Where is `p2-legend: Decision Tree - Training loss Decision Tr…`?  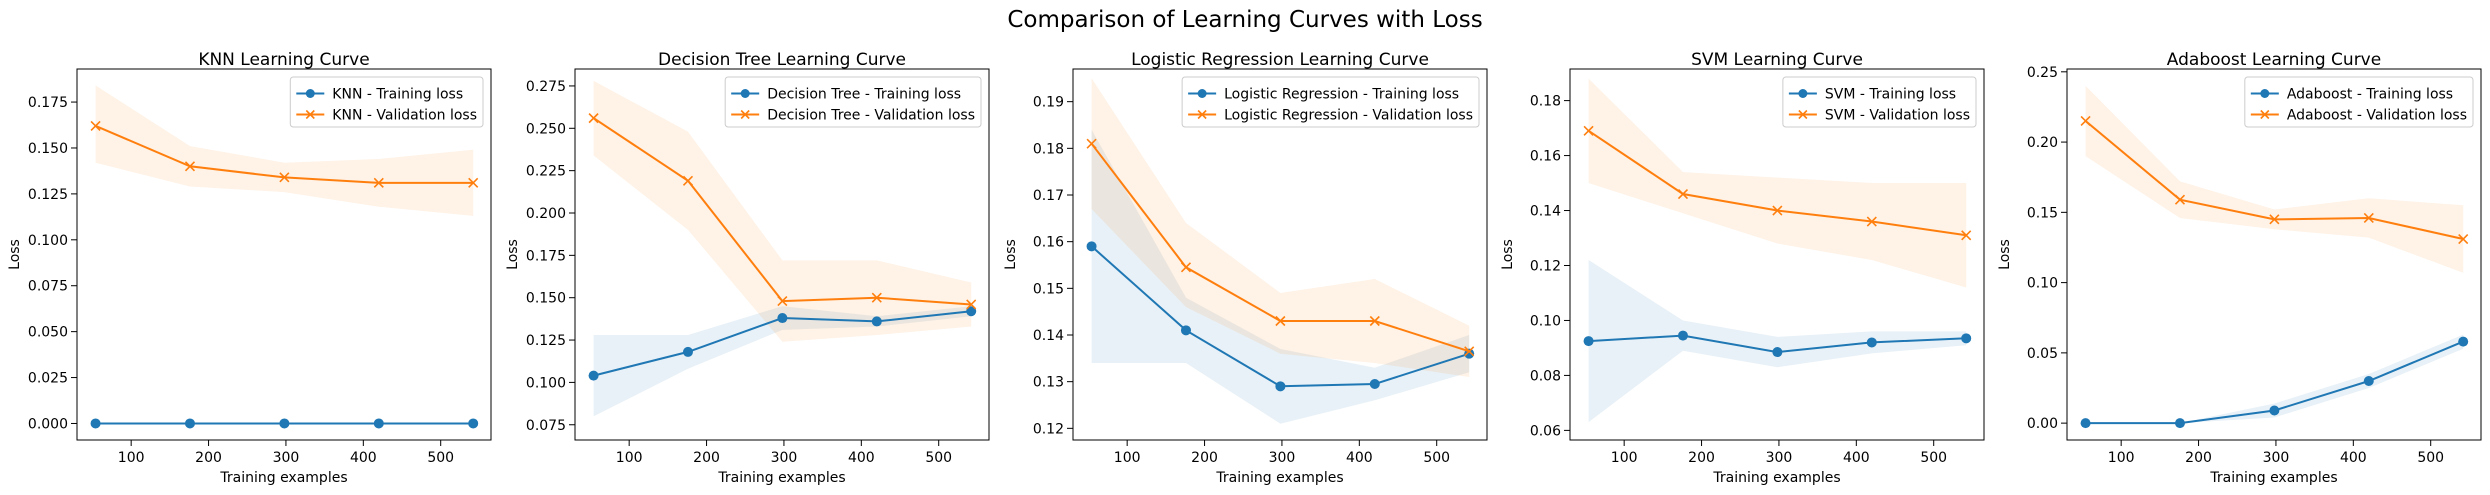 p2-legend: Decision Tree - Training loss Decision Tr… is located at coordinates (853, 102).